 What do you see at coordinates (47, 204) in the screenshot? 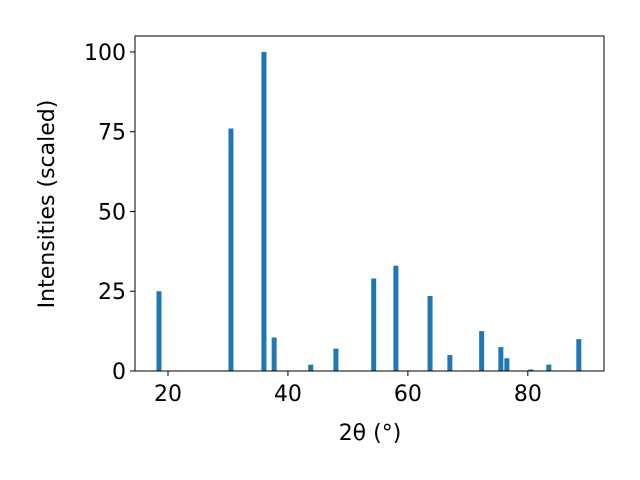
I see `y-axis-label: Intensities (scaled)` at bounding box center [47, 204].